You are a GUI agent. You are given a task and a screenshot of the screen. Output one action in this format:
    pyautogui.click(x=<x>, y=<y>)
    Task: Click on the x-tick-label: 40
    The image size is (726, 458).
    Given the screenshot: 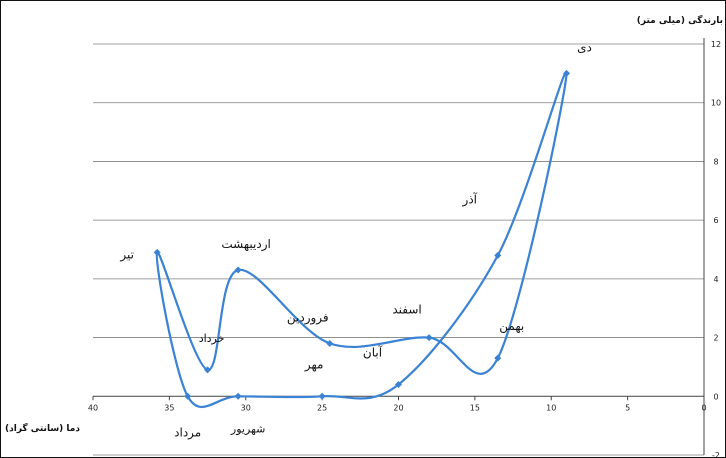 What is the action you would take?
    pyautogui.click(x=93, y=407)
    